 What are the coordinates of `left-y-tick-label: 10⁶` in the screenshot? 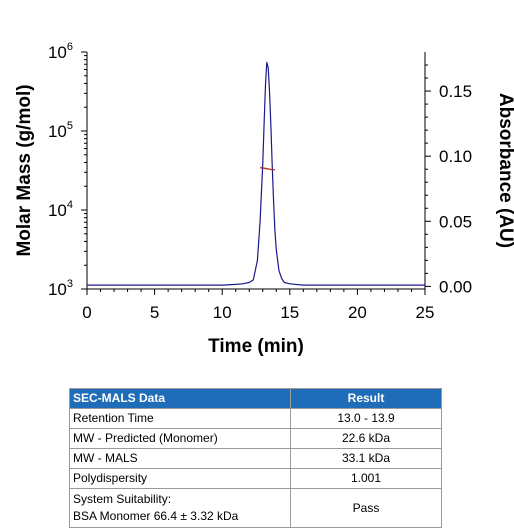 It's located at (60, 51).